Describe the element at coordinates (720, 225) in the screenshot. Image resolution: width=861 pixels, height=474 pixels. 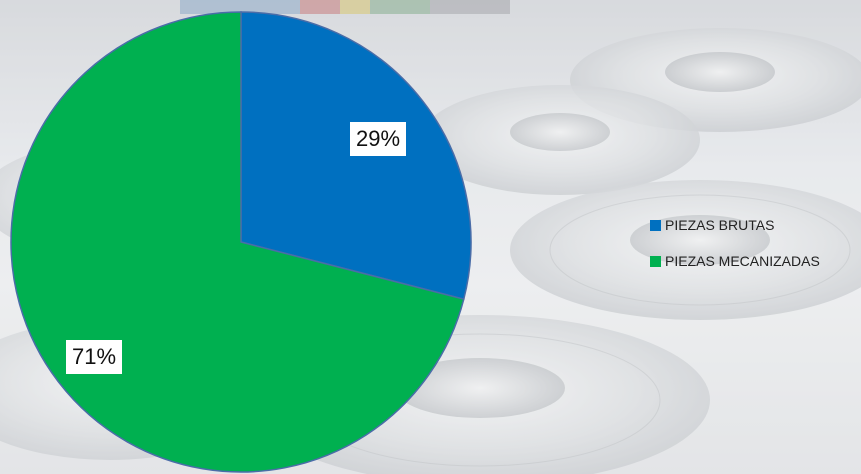
I see `legend-label: PIEZAS BRUTAS` at that location.